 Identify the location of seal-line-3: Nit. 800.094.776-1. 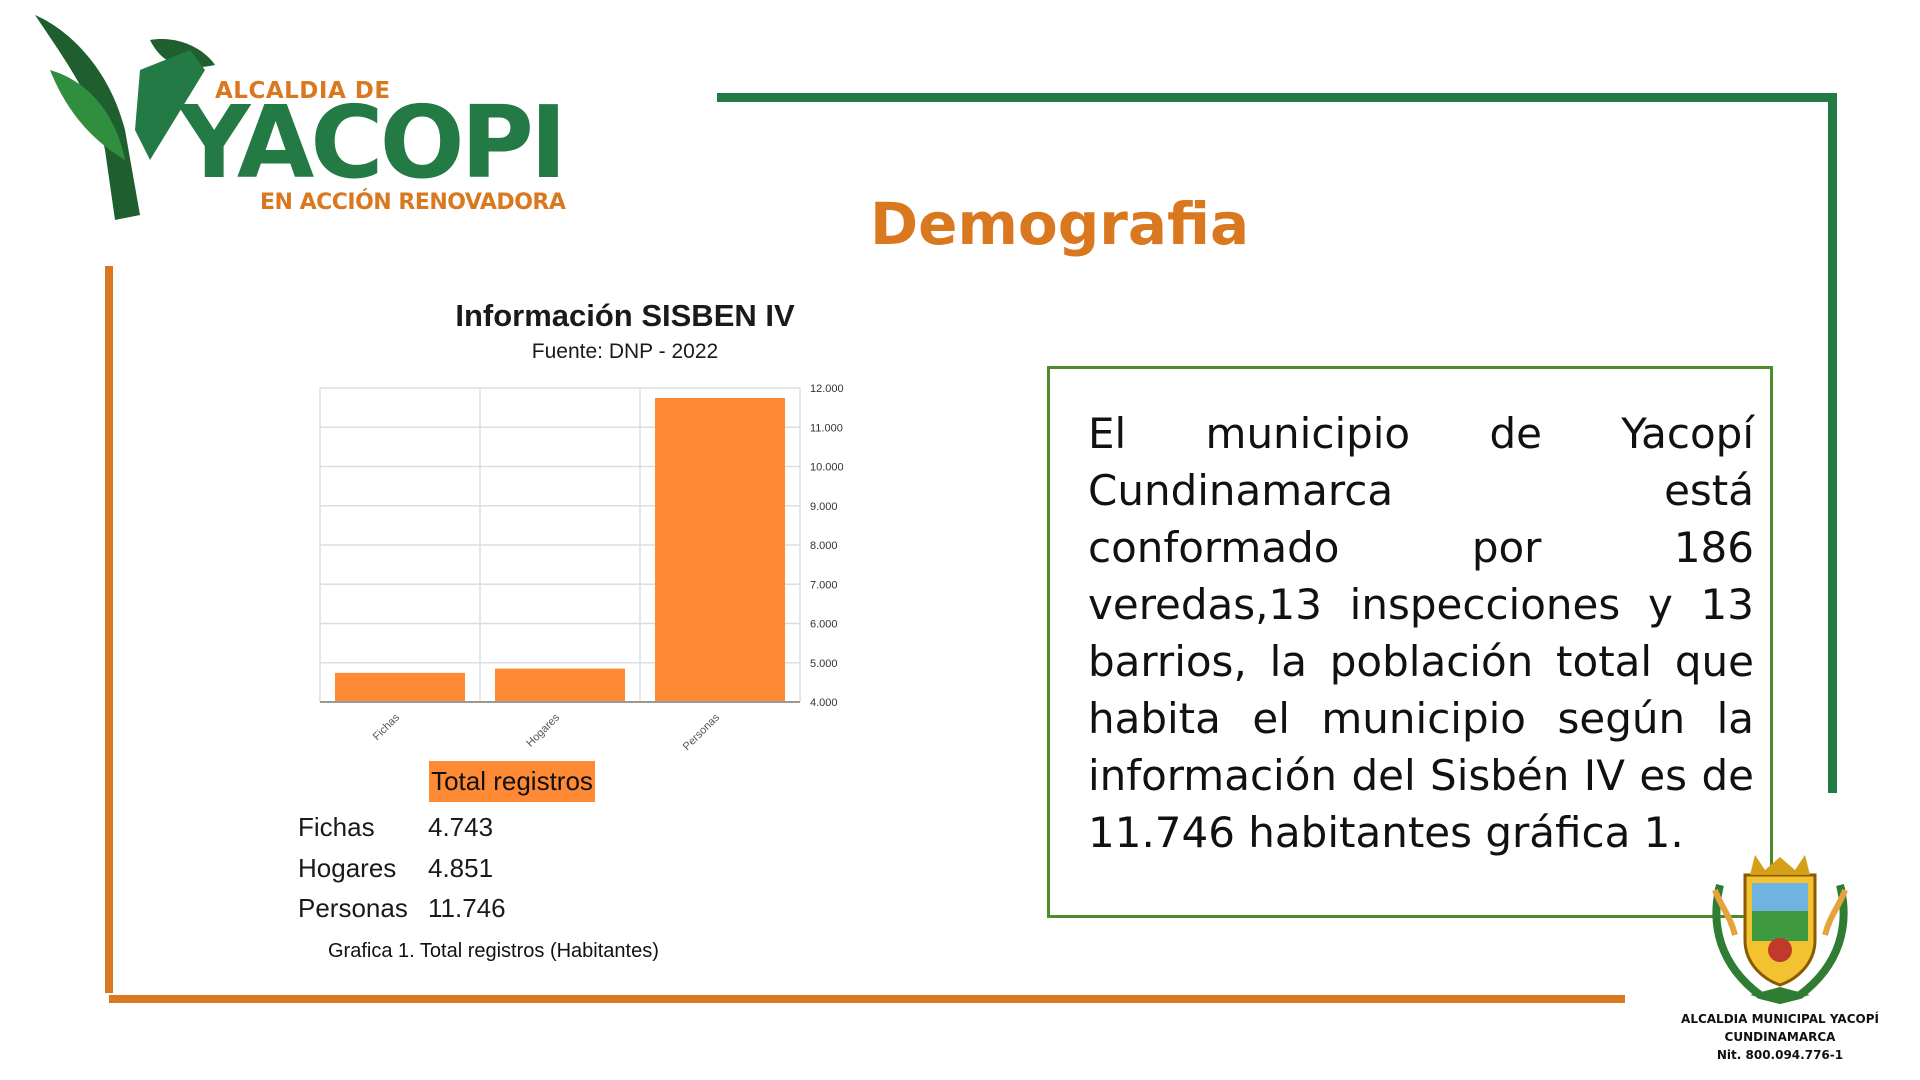
(1780, 1055).